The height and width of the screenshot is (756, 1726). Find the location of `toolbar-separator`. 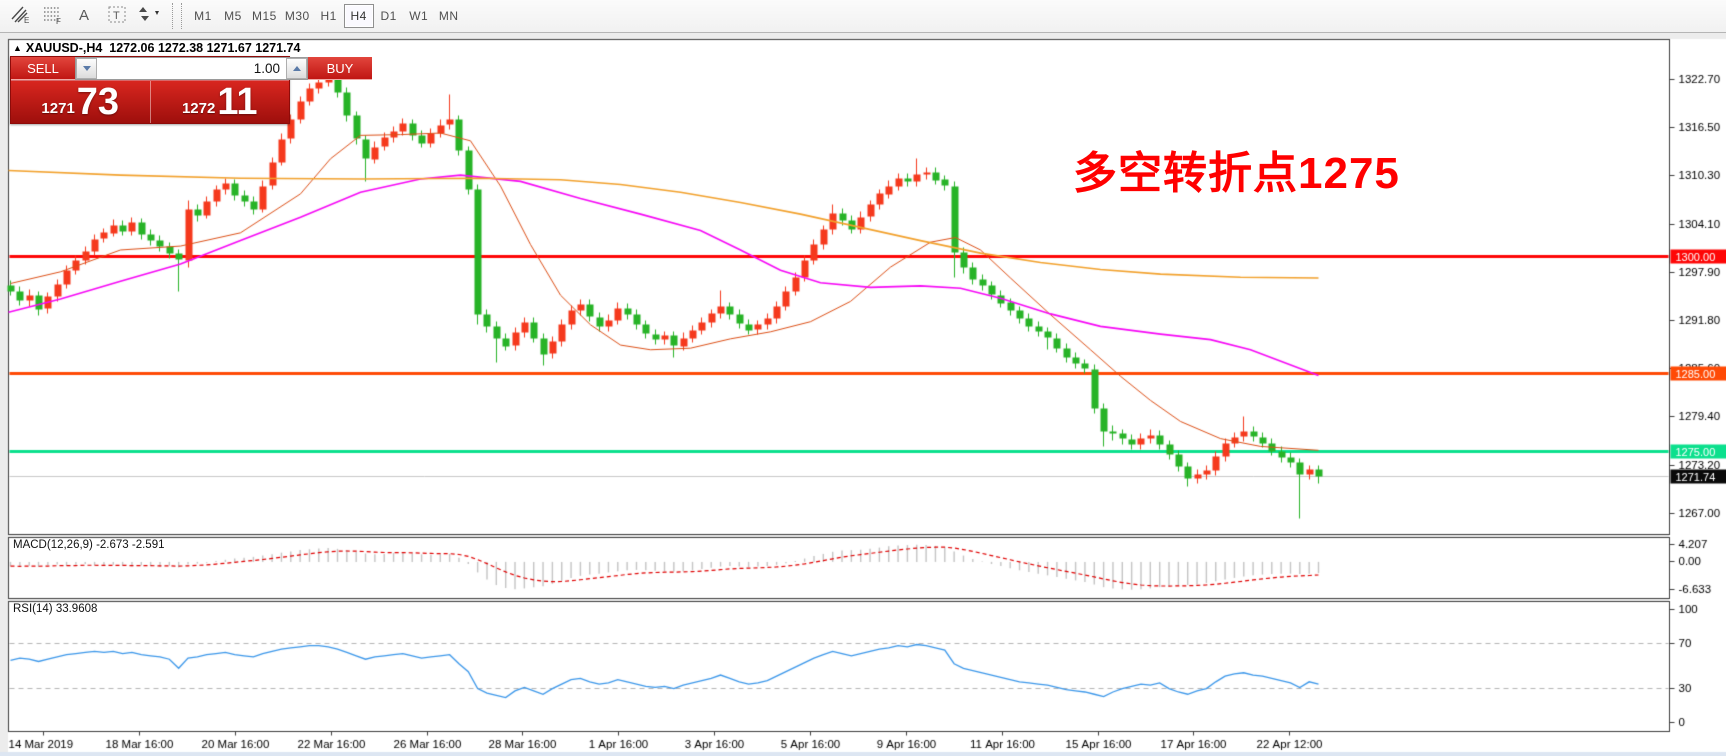

toolbar-separator is located at coordinates (177, 16).